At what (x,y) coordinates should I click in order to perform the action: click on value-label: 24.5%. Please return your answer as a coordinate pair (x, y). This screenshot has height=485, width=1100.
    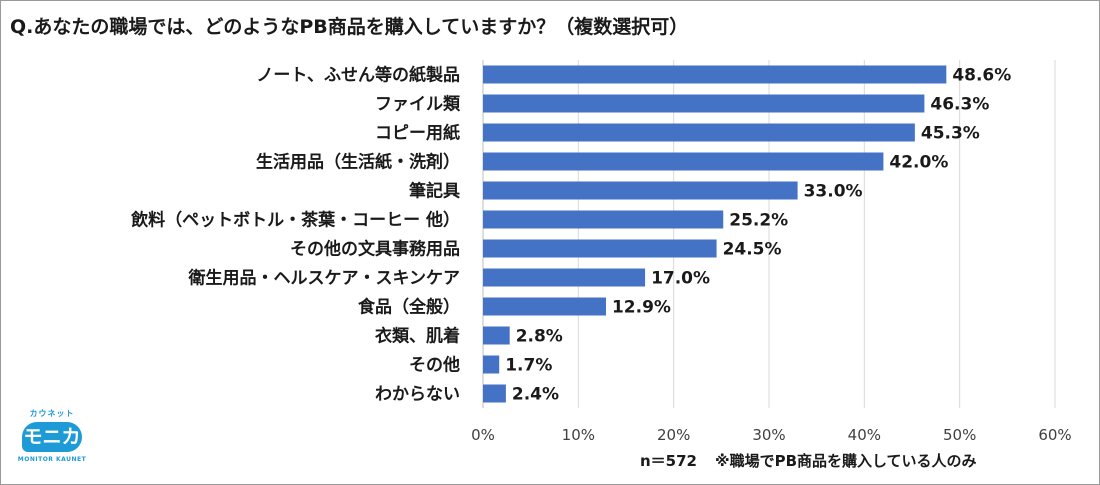
    Looking at the image, I should click on (752, 250).